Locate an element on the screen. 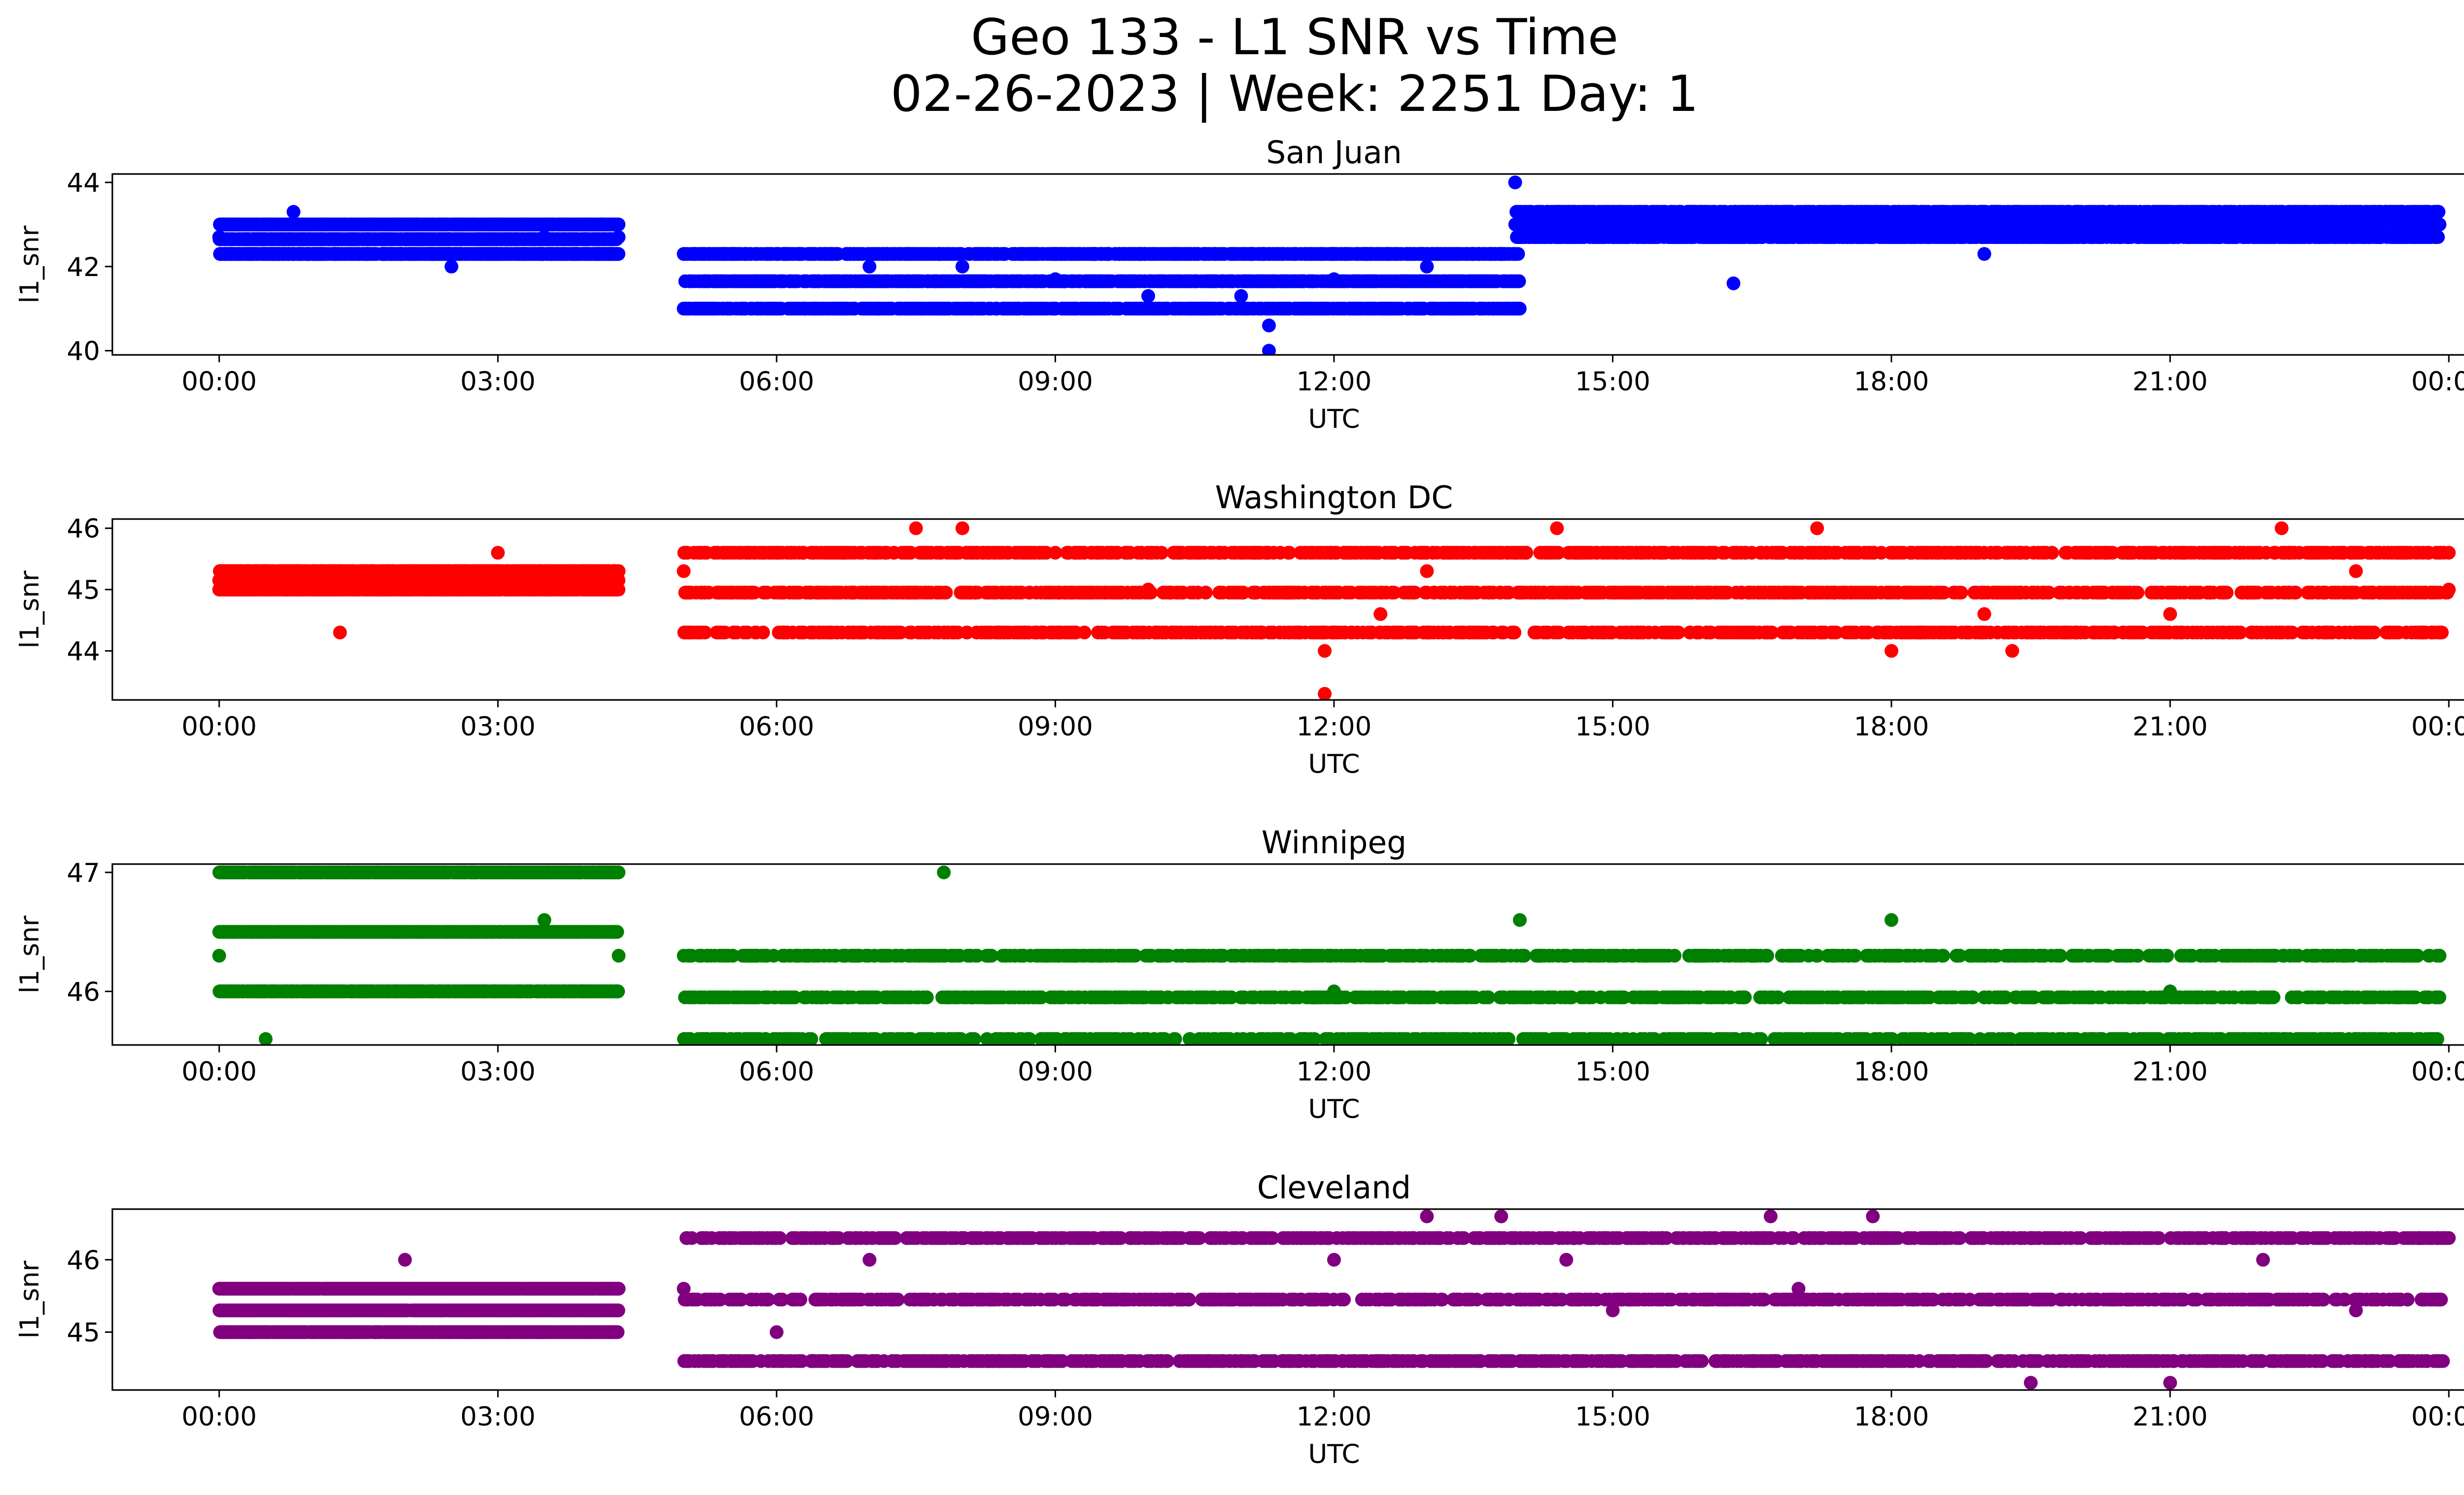 This screenshot has height=1495, width=2464. data-points is located at coordinates (1329, 265).